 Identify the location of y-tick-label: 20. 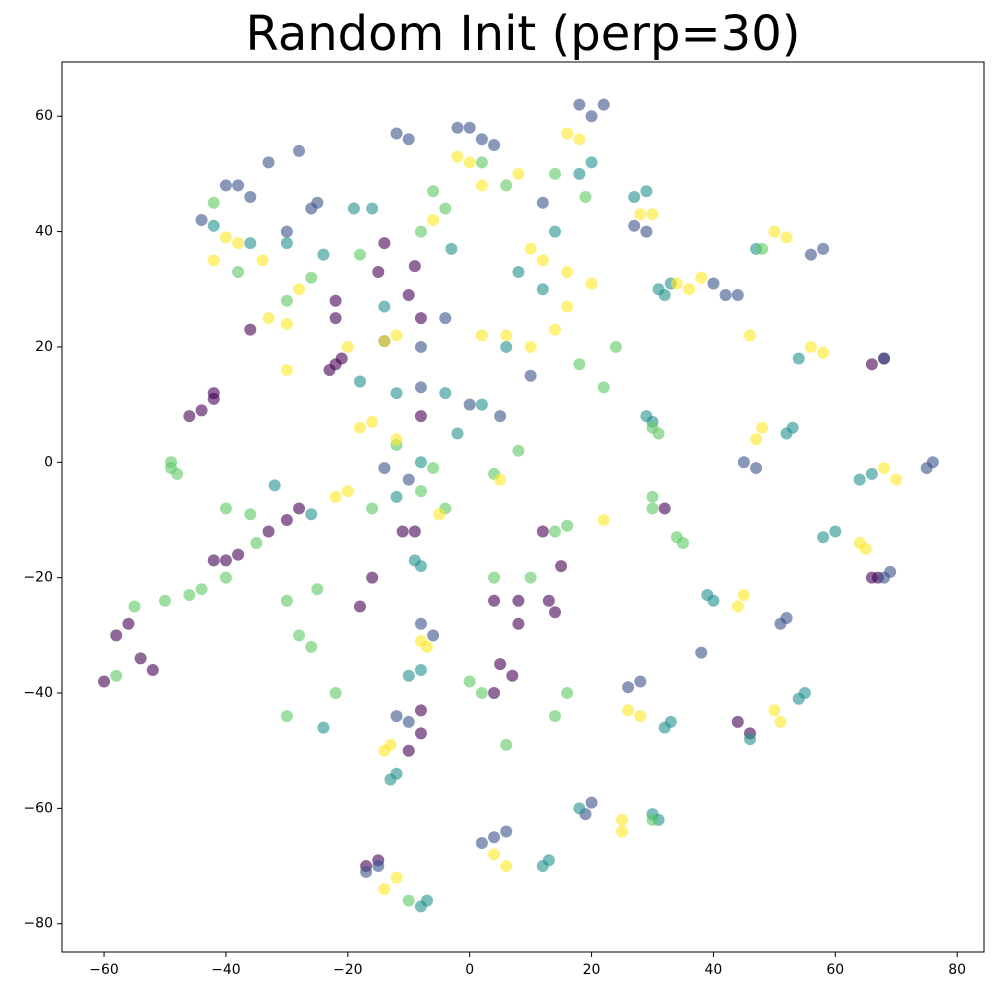
(44, 347).